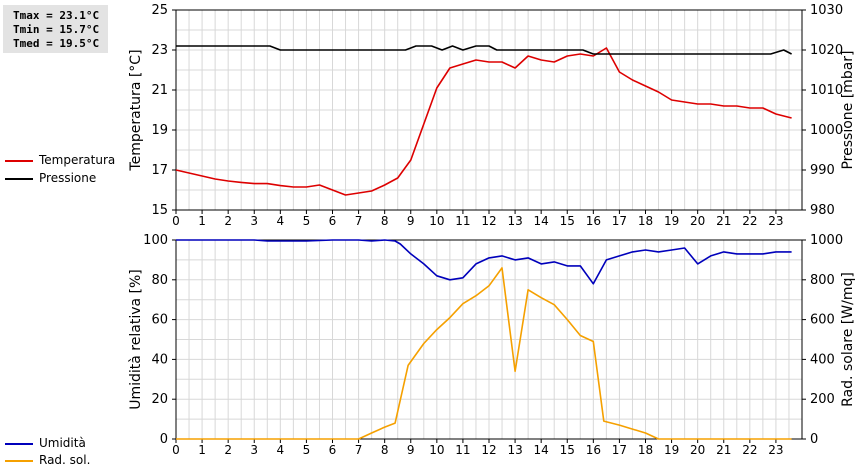 The width and height of the screenshot is (860, 469). Describe the element at coordinates (136, 110) in the screenshot. I see `y-left-axis-label: Temperatura [°C]` at that location.